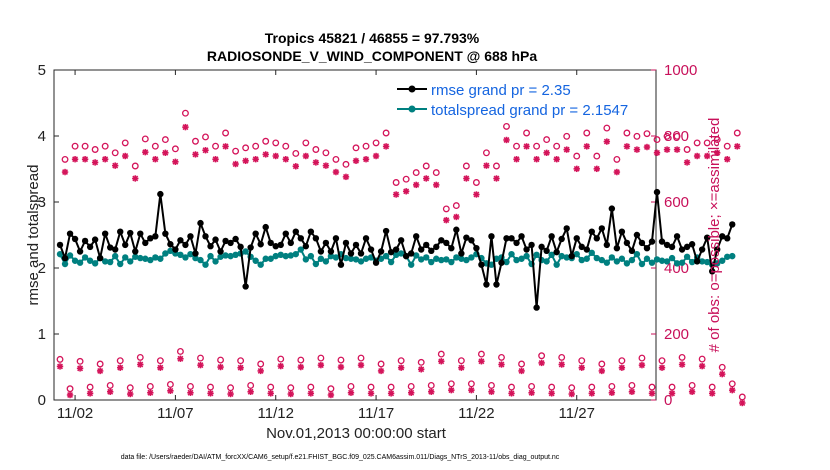  Describe the element at coordinates (676, 136) in the screenshot. I see `y-right-tick-label: 800` at that location.